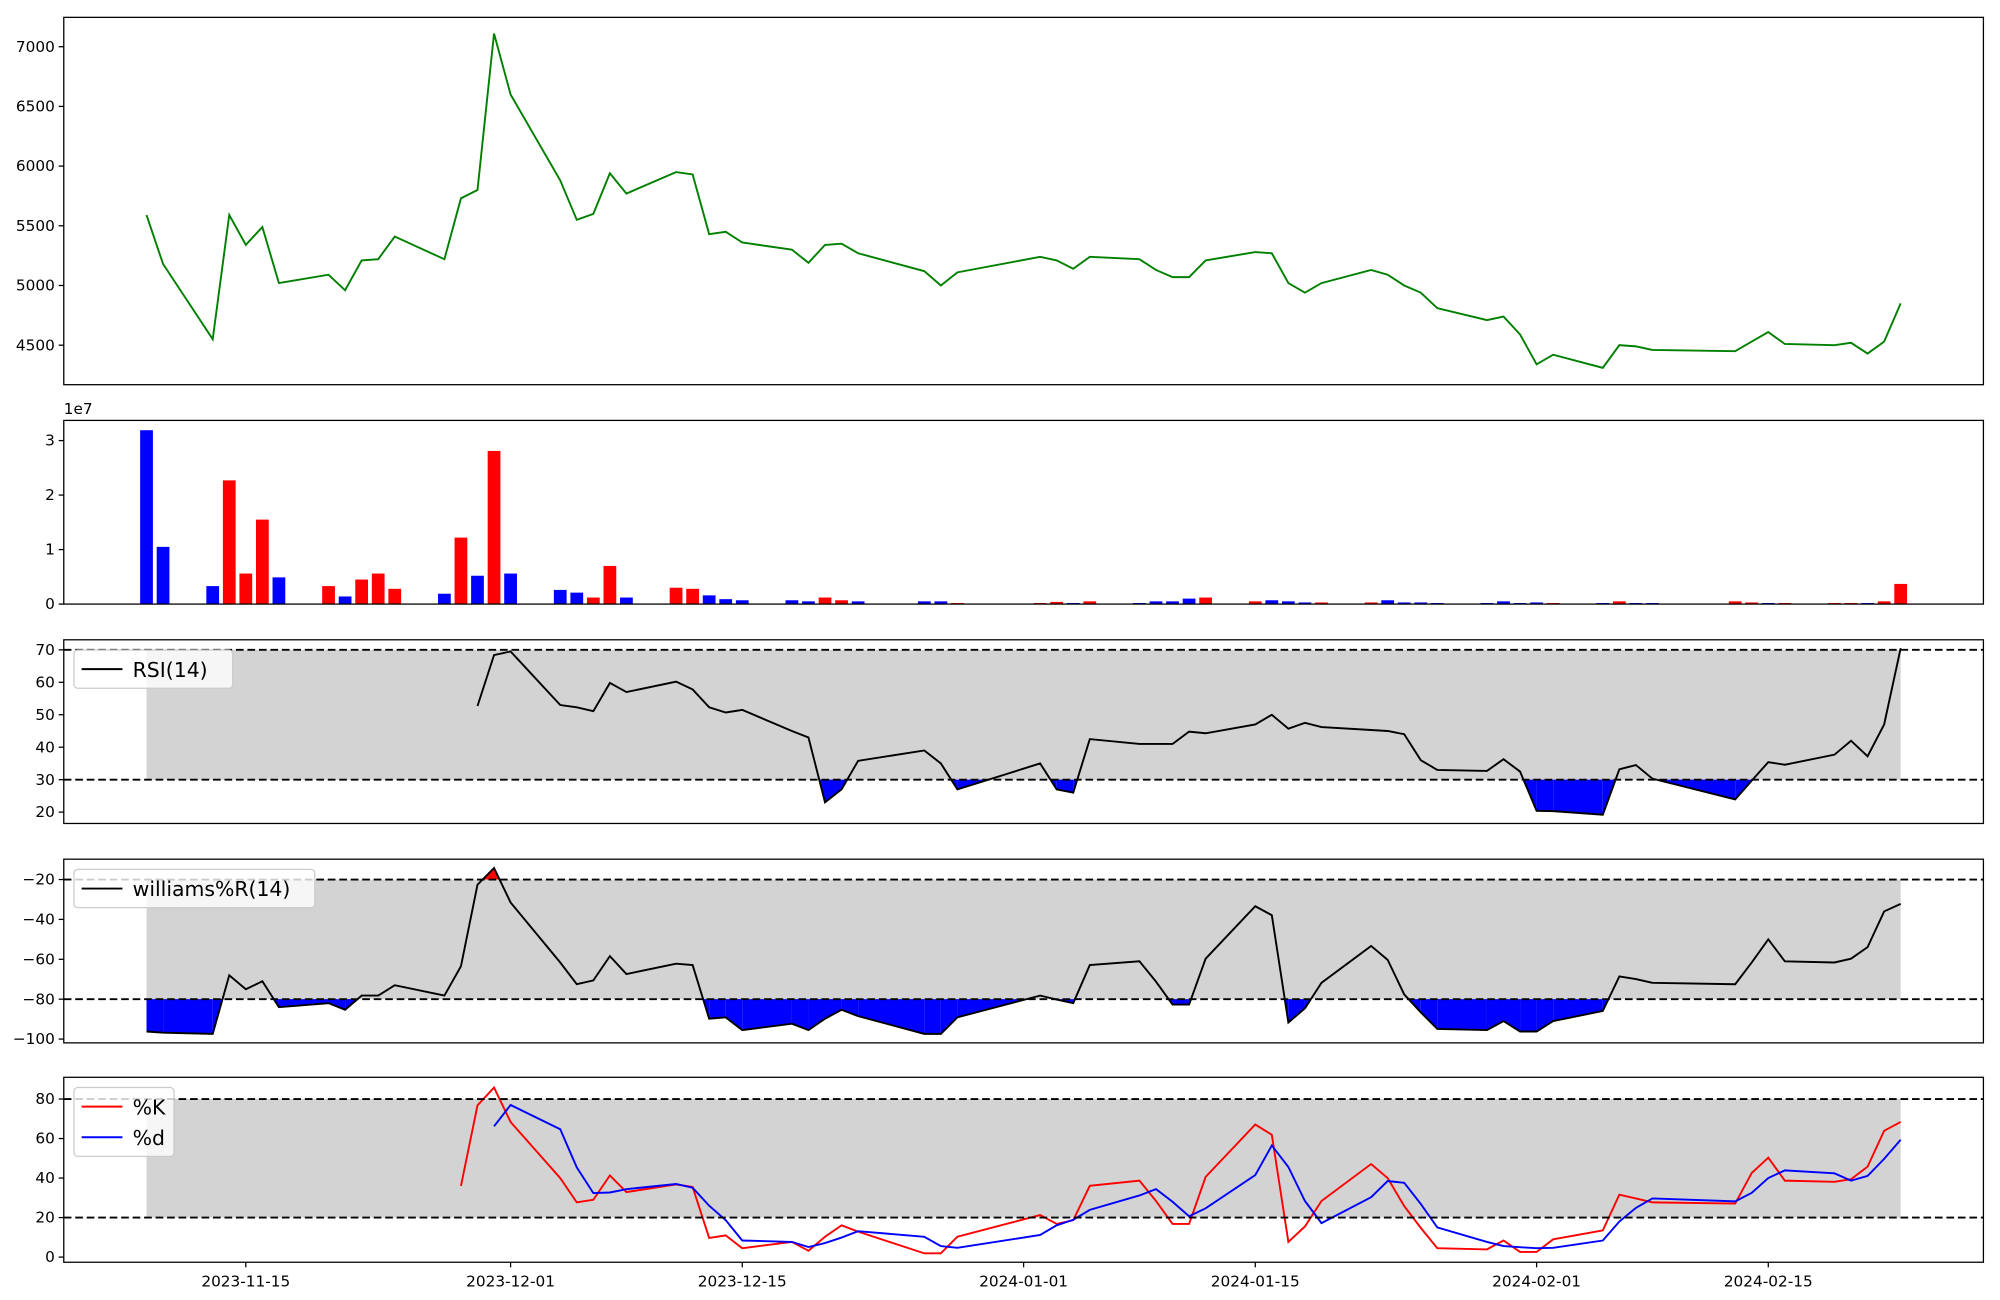  What do you see at coordinates (1255, 1281) in the screenshot?
I see `x-tick-label: 2024-01-15` at bounding box center [1255, 1281].